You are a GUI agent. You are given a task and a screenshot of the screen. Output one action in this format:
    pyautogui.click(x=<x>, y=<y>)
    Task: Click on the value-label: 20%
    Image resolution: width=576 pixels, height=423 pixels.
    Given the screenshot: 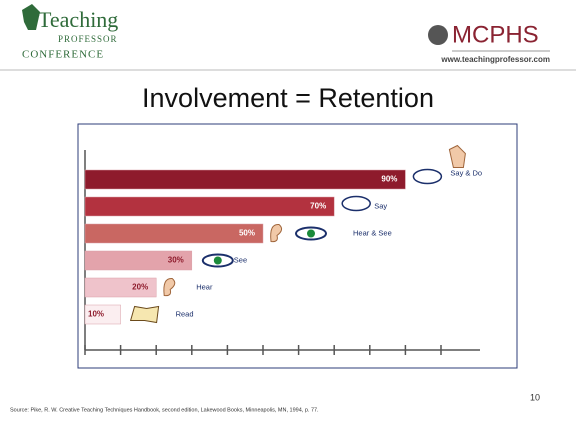 What is the action you would take?
    pyautogui.click(x=140, y=287)
    